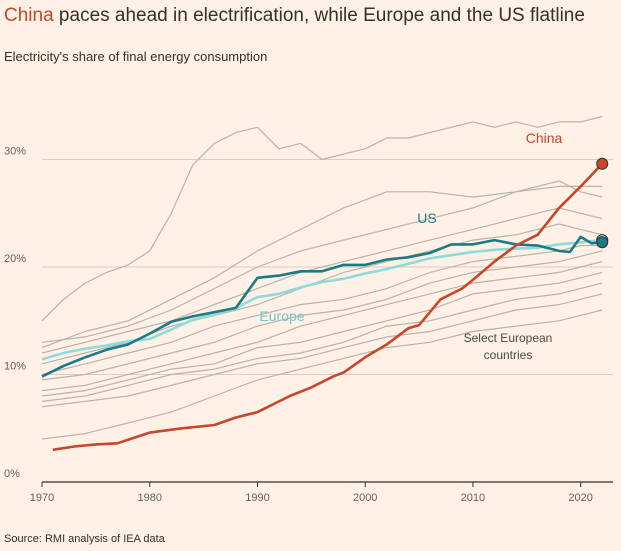  Describe the element at coordinates (365, 498) in the screenshot. I see `x-tick-label: 2000` at that location.